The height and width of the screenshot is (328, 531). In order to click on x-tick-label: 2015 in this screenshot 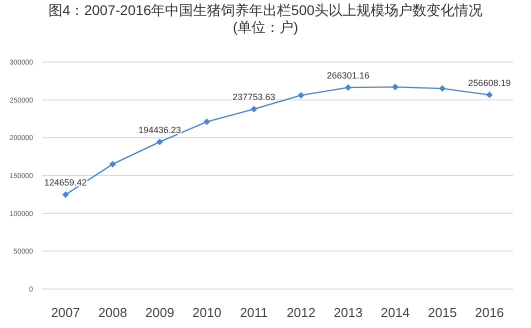, I will do `click(442, 312)`.